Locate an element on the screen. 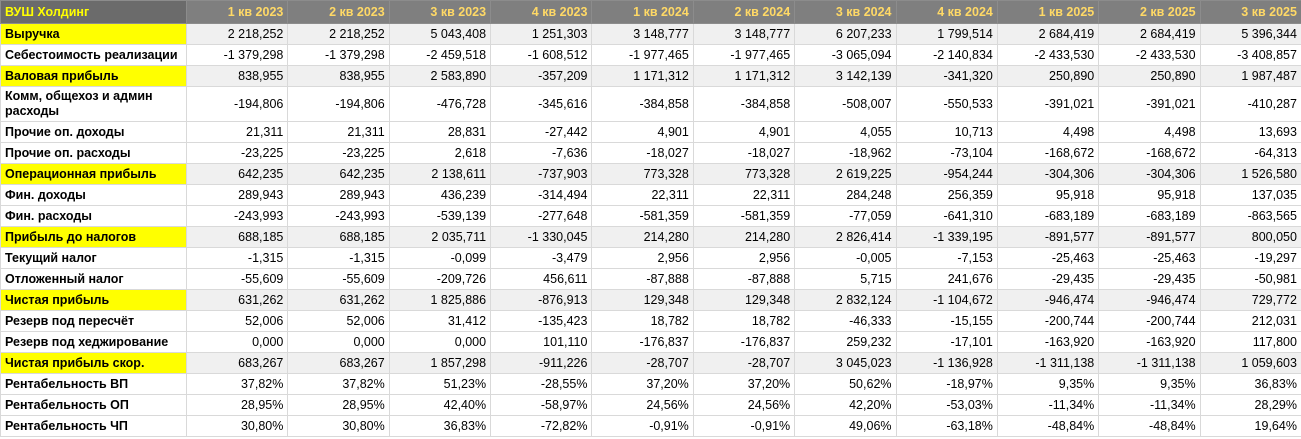  value-cell: 3 045,023 is located at coordinates (845, 363).